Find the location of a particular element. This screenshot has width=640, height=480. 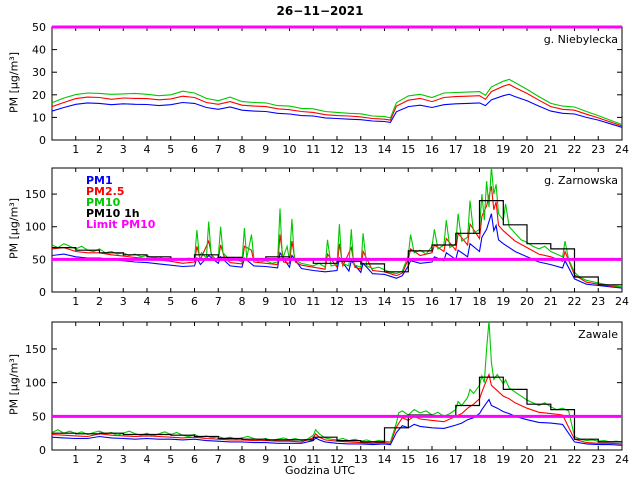

legend: PM1 PM2.5 PM10 PM10 1h Limit PM10 is located at coordinates (120, 202).